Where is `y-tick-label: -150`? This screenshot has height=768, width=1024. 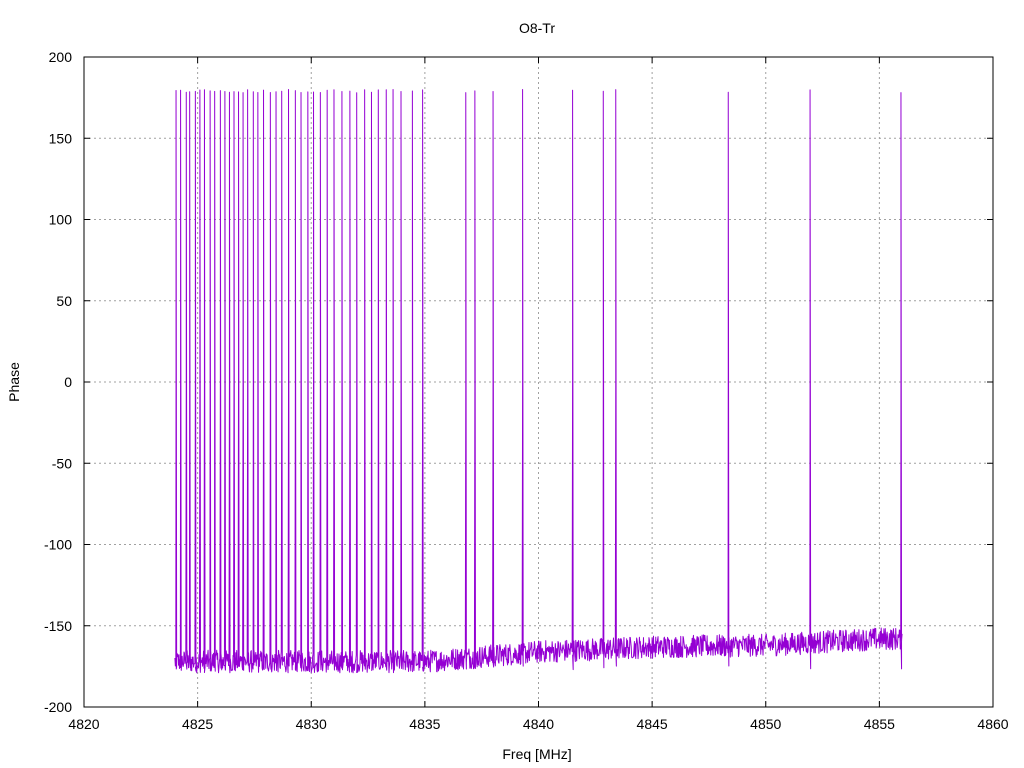
y-tick-label: -150 is located at coordinates (58, 626).